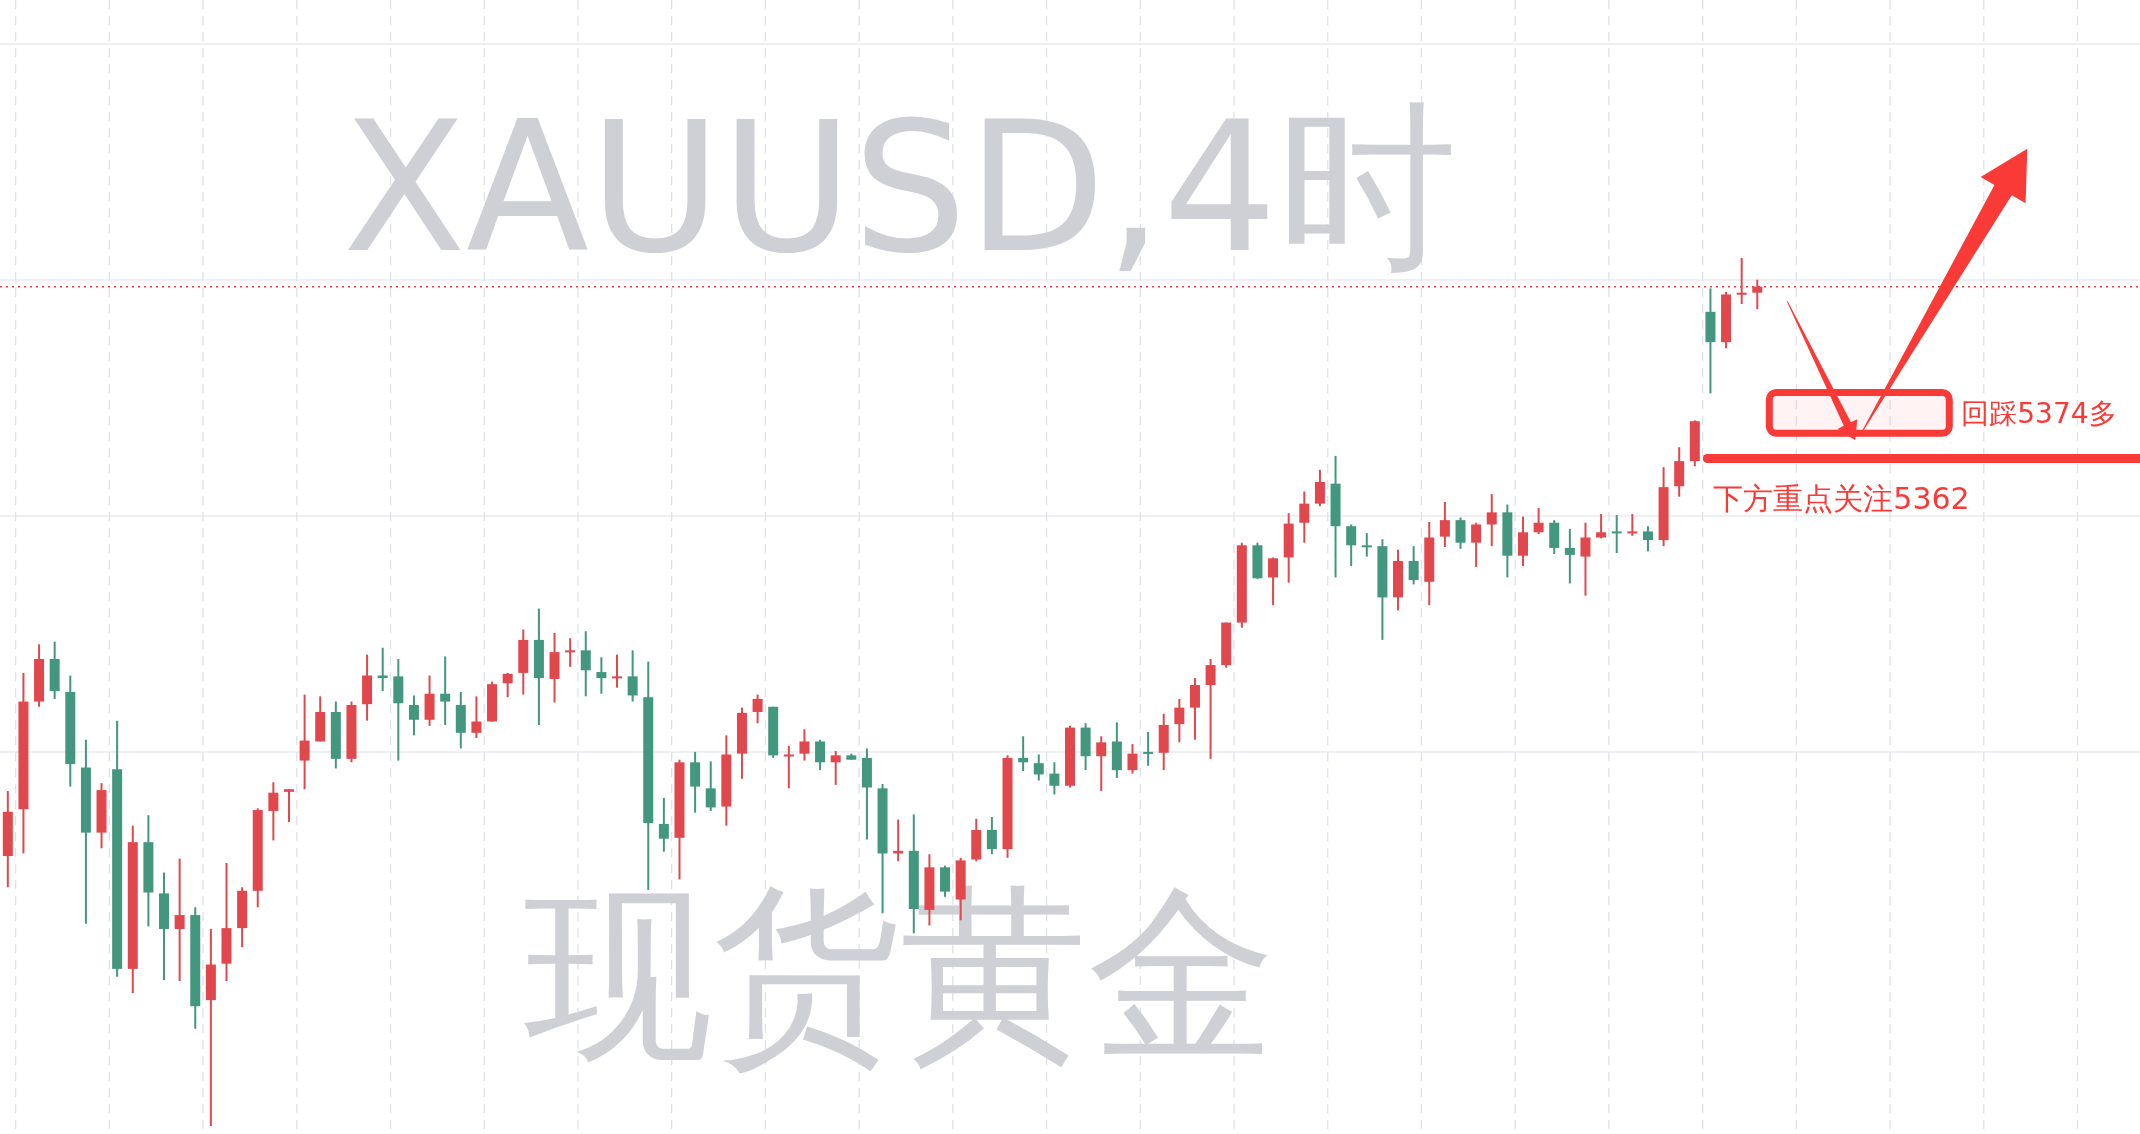  I want to click on ref-line-label: 下方重点关注5362, so click(1841, 498).